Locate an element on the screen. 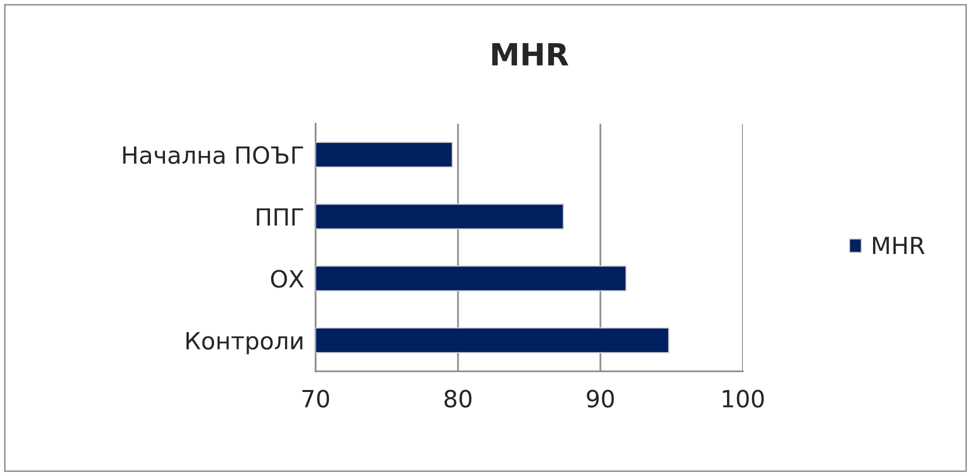 This screenshot has height=476, width=971. y-tick-label: Начална ПОЪГ is located at coordinates (213, 155).